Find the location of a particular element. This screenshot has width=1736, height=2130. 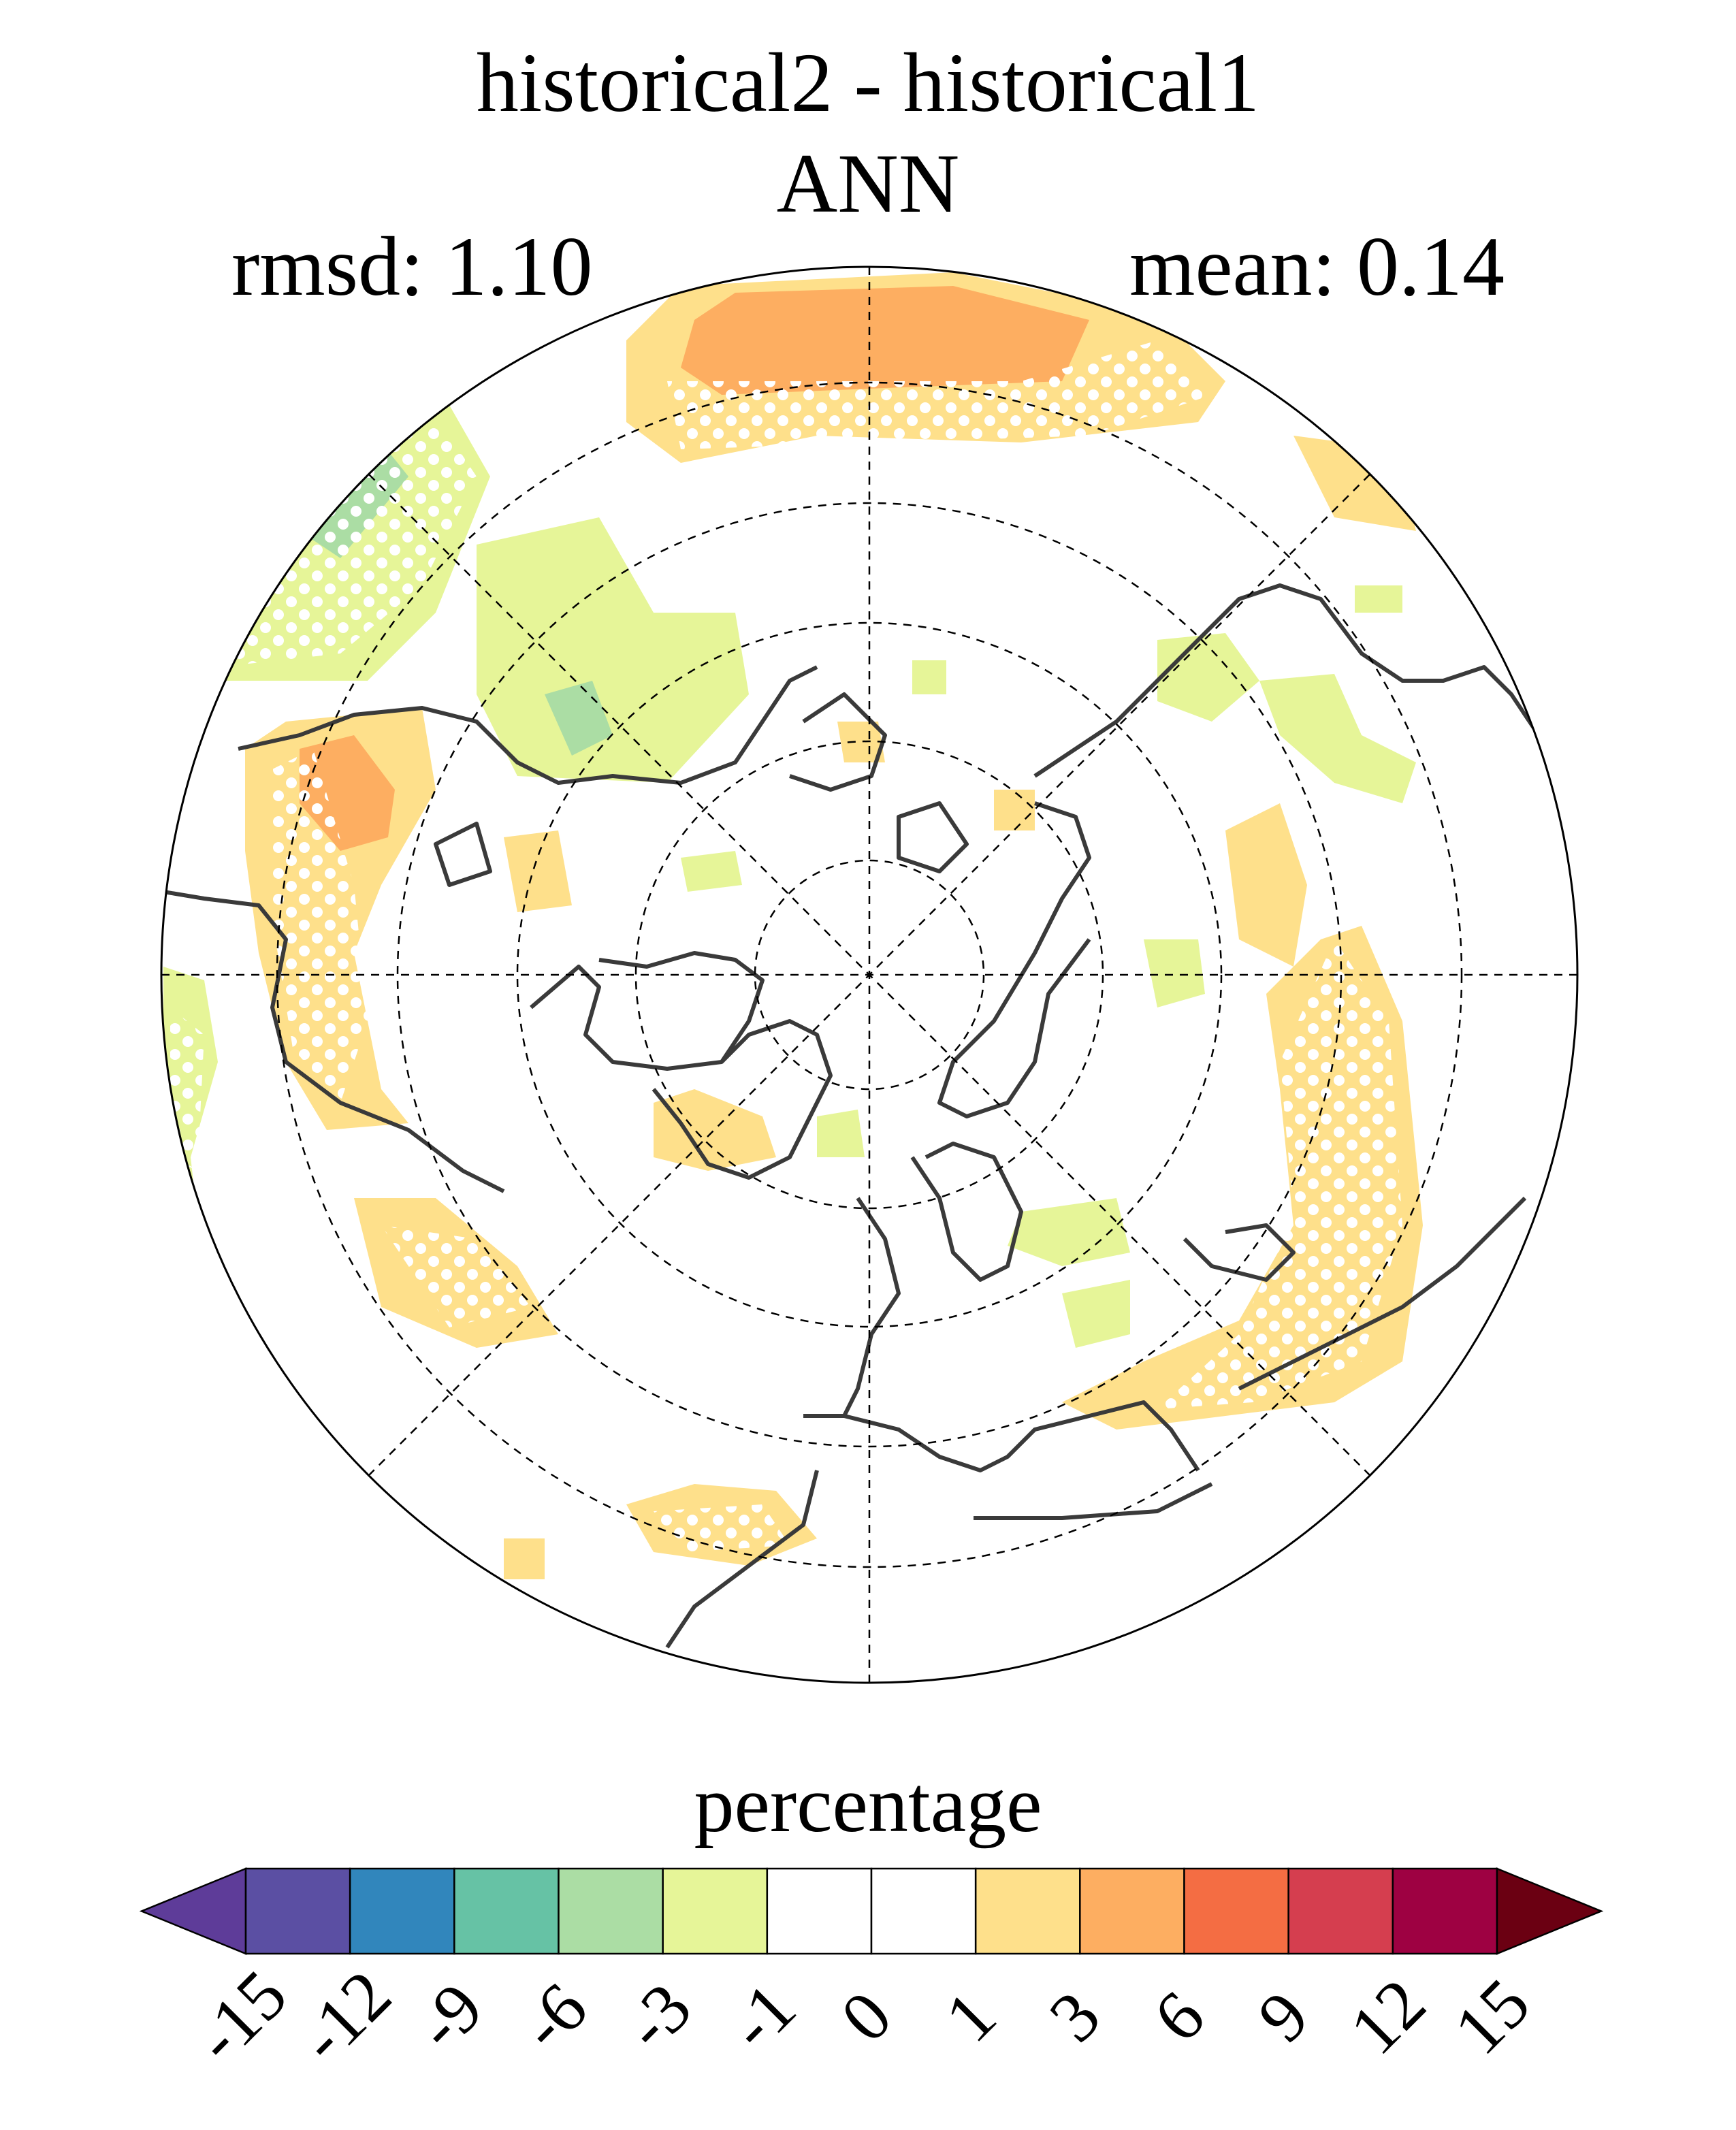

colorbar-tick-label: -6 is located at coordinates (553, 2016).